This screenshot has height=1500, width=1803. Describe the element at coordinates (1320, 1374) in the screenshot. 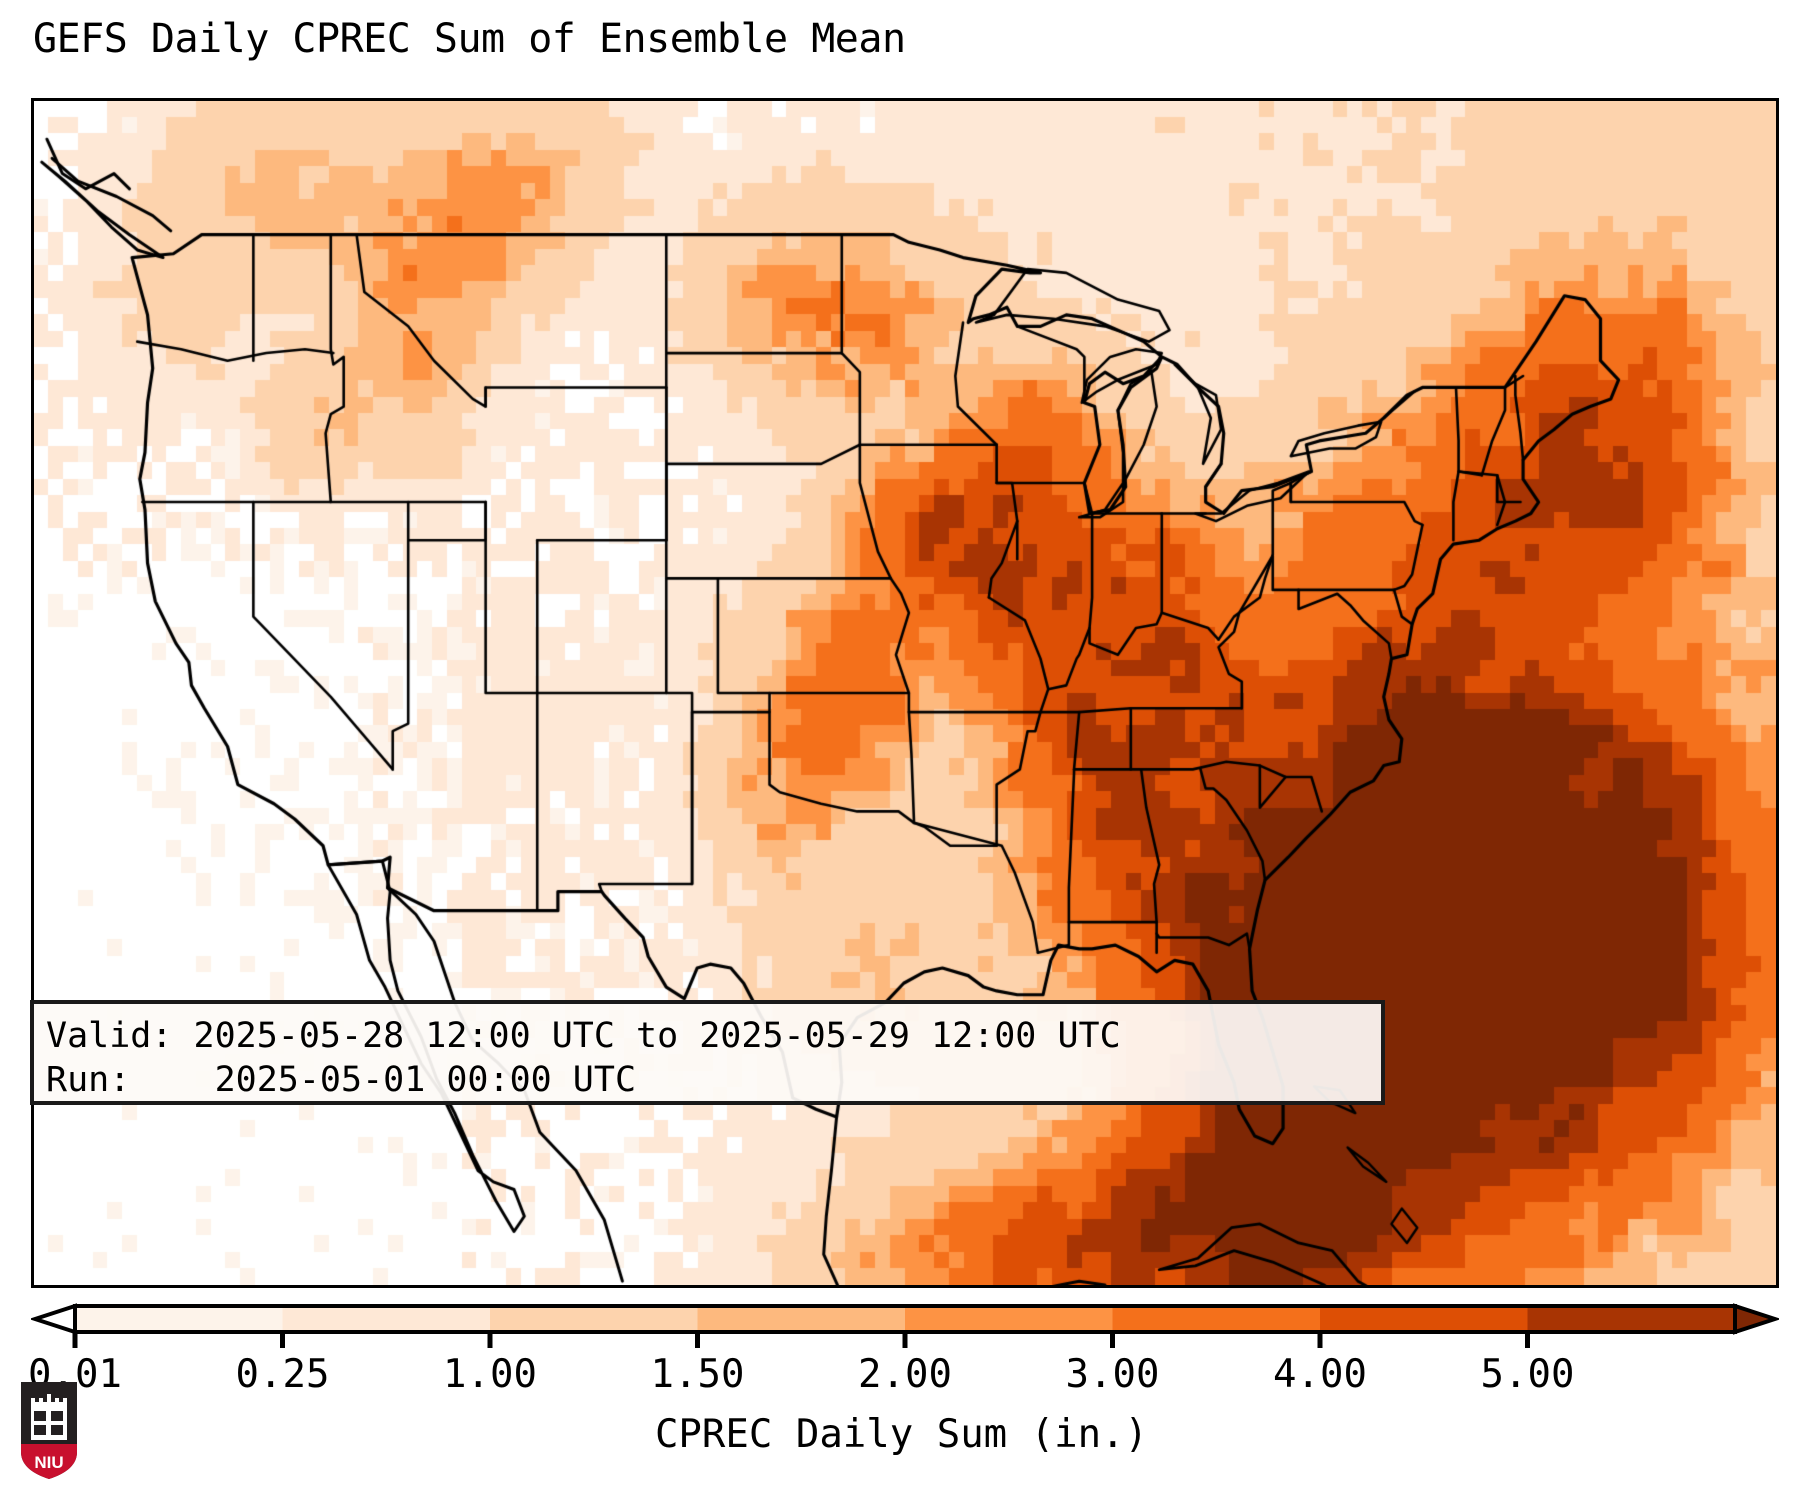

I see `colorbar-tick-label: 4.00` at that location.